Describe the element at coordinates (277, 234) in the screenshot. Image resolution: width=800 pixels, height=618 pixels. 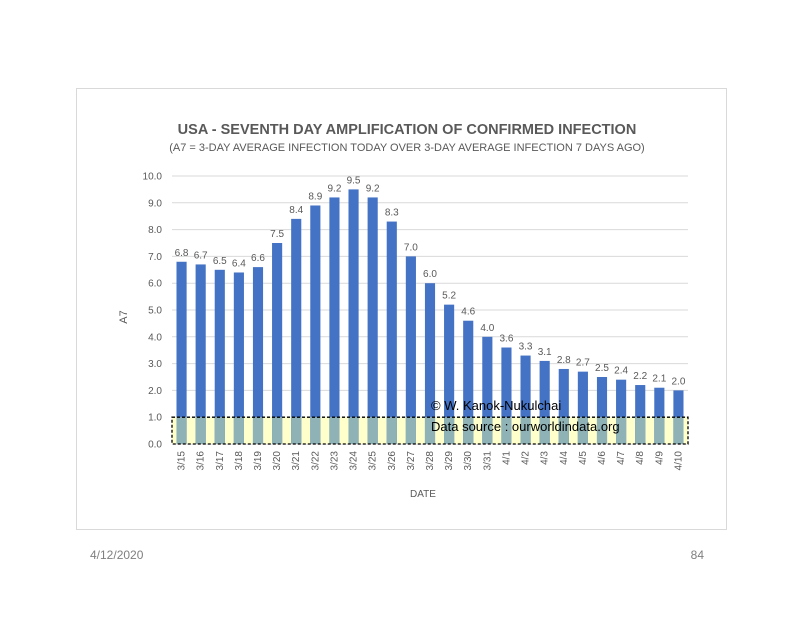
I see `data-label: 7.5` at that location.